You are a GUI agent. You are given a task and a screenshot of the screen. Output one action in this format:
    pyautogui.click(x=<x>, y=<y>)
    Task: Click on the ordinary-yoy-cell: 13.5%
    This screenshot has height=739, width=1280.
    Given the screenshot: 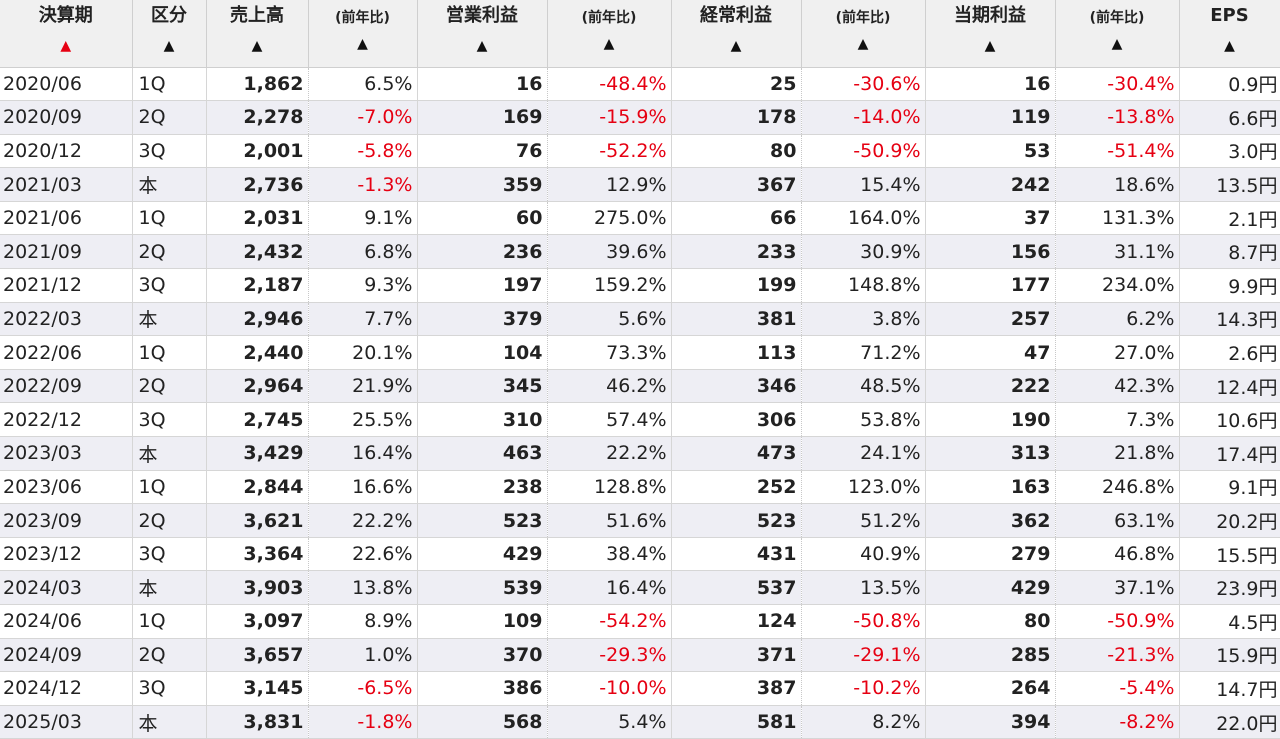 What is the action you would take?
    pyautogui.click(x=863, y=587)
    